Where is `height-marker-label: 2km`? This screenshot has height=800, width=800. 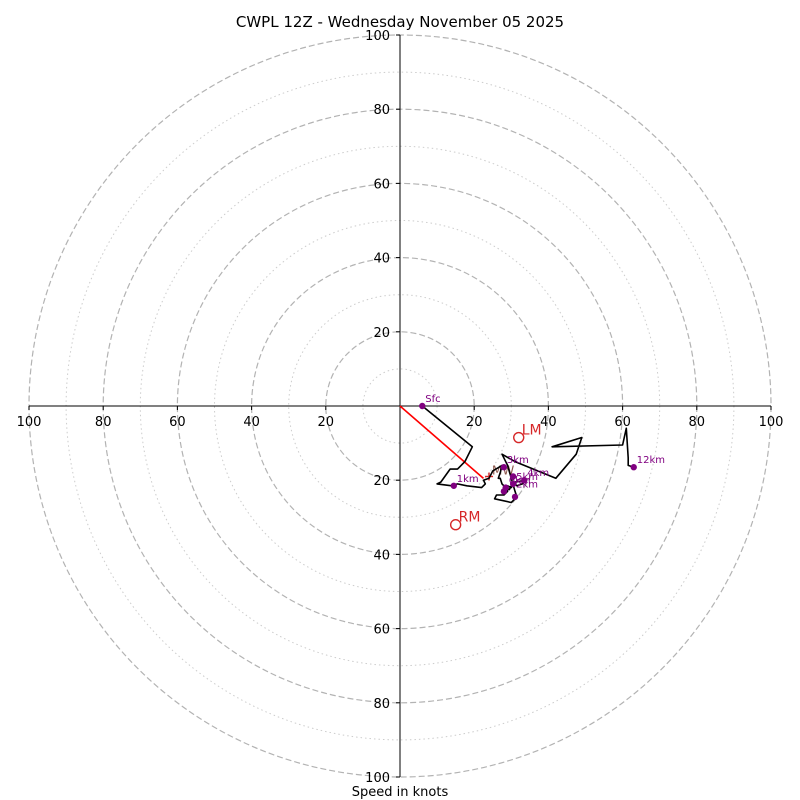
height-marker-label: 2km is located at coordinates (527, 484).